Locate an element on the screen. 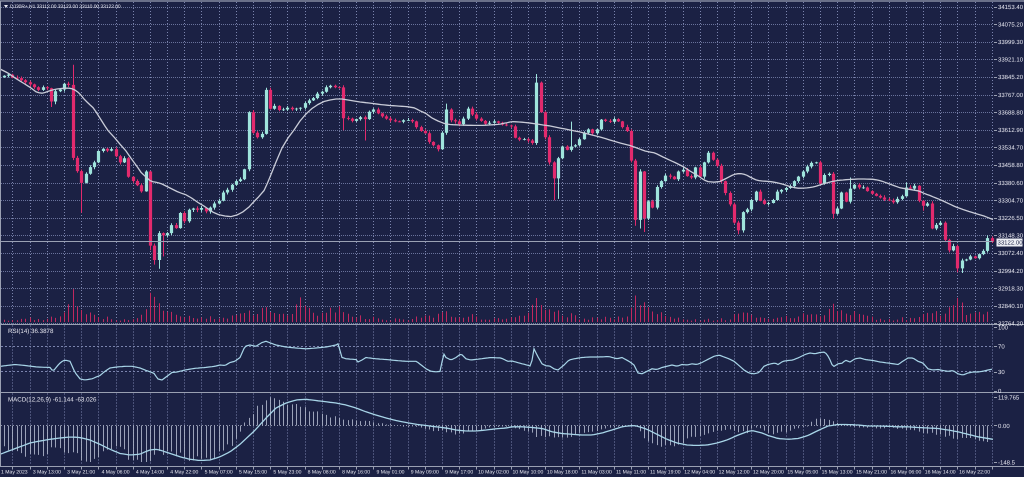  svg-text: 33304.70 is located at coordinates (1011, 200).